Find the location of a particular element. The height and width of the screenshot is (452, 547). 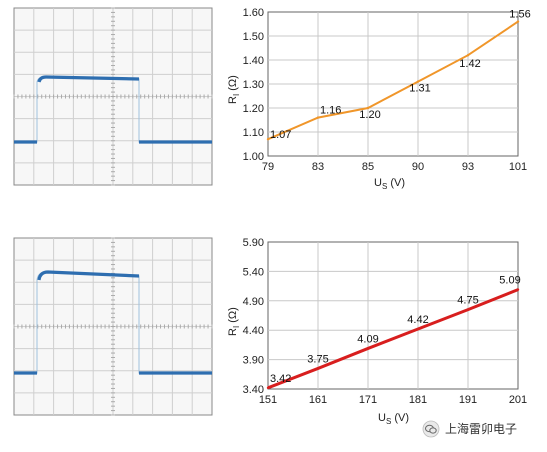

data-labels-bottom: 3.42 3.75 4.09 4.42 4.75 5.09 is located at coordinates (395, 330).